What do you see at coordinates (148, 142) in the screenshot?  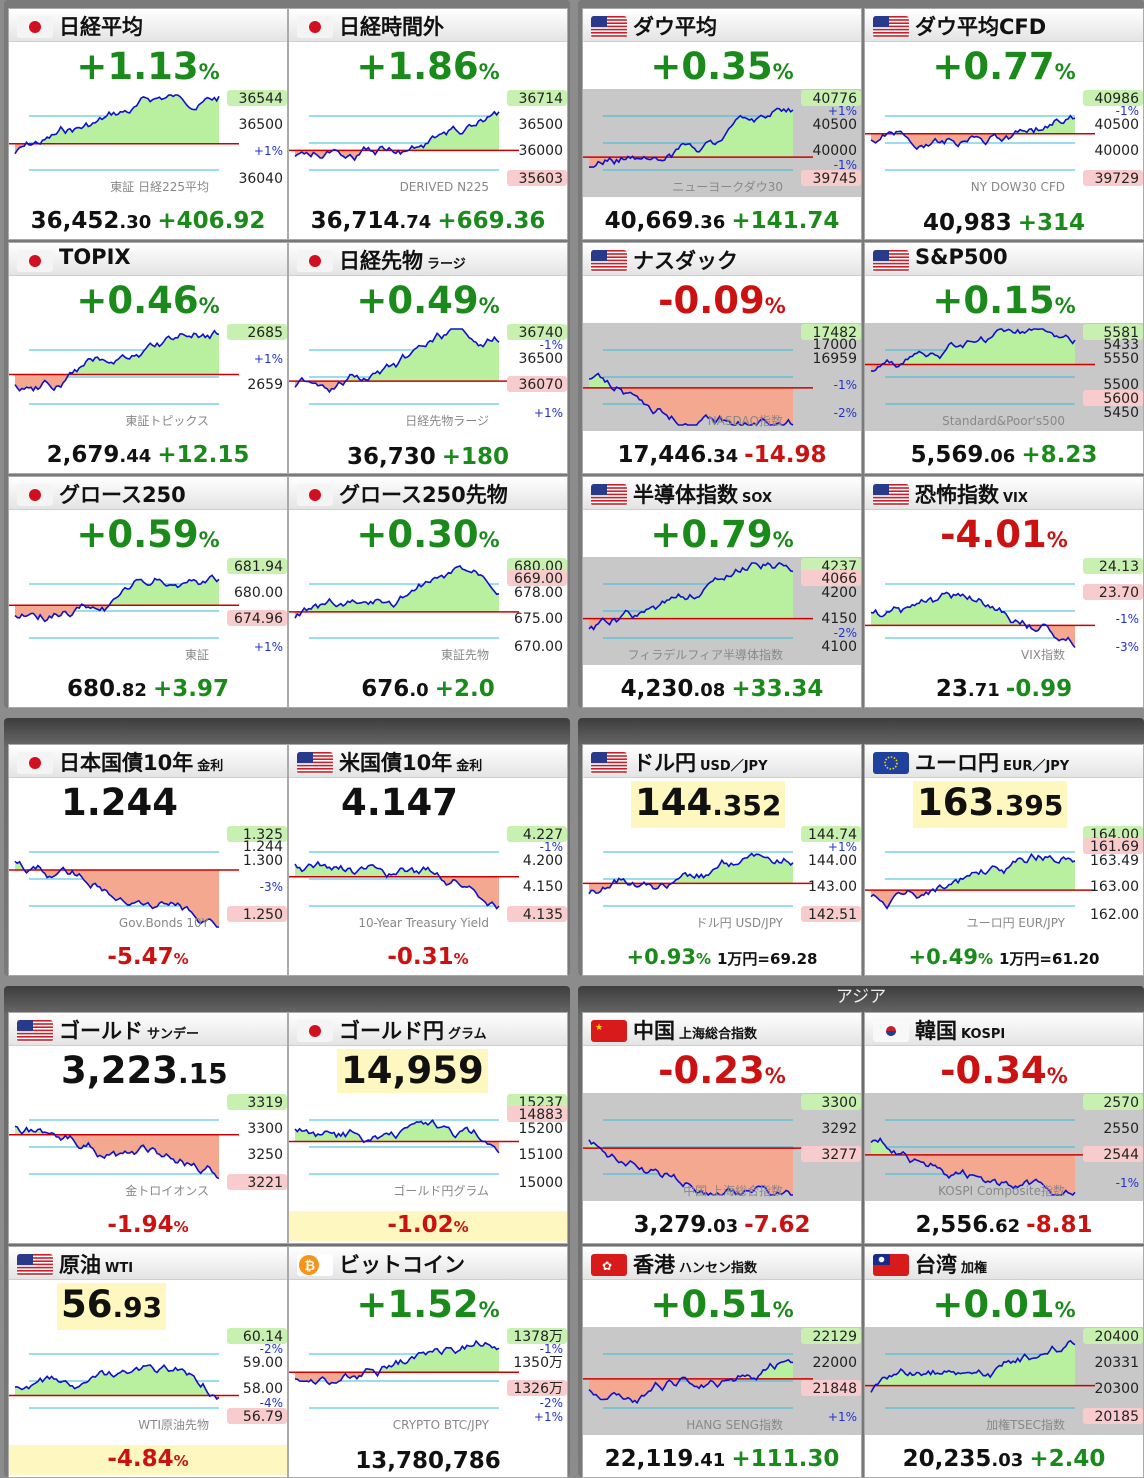 I see `price-chart: 東証 日経225平均 36544 36500 +1% 36040` at bounding box center [148, 142].